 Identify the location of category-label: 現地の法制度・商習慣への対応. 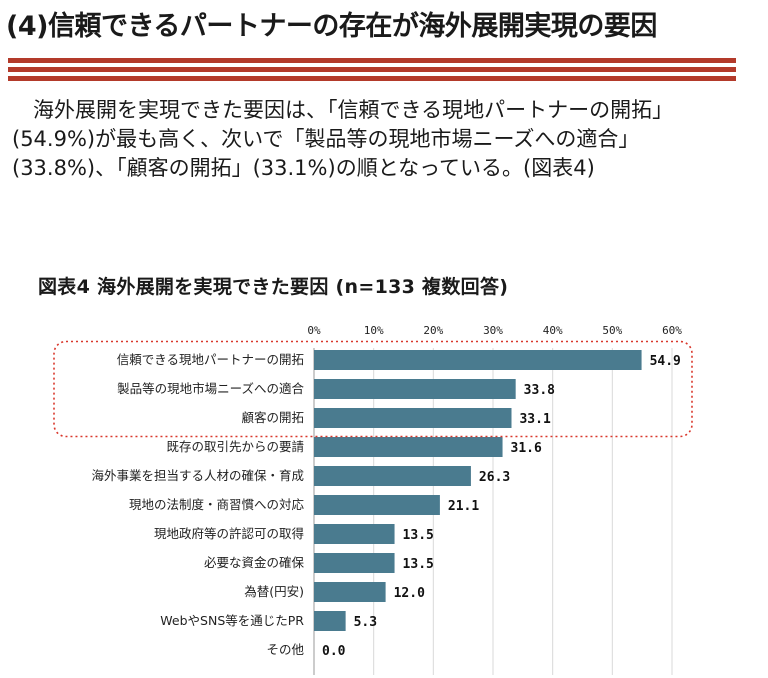
(217, 504).